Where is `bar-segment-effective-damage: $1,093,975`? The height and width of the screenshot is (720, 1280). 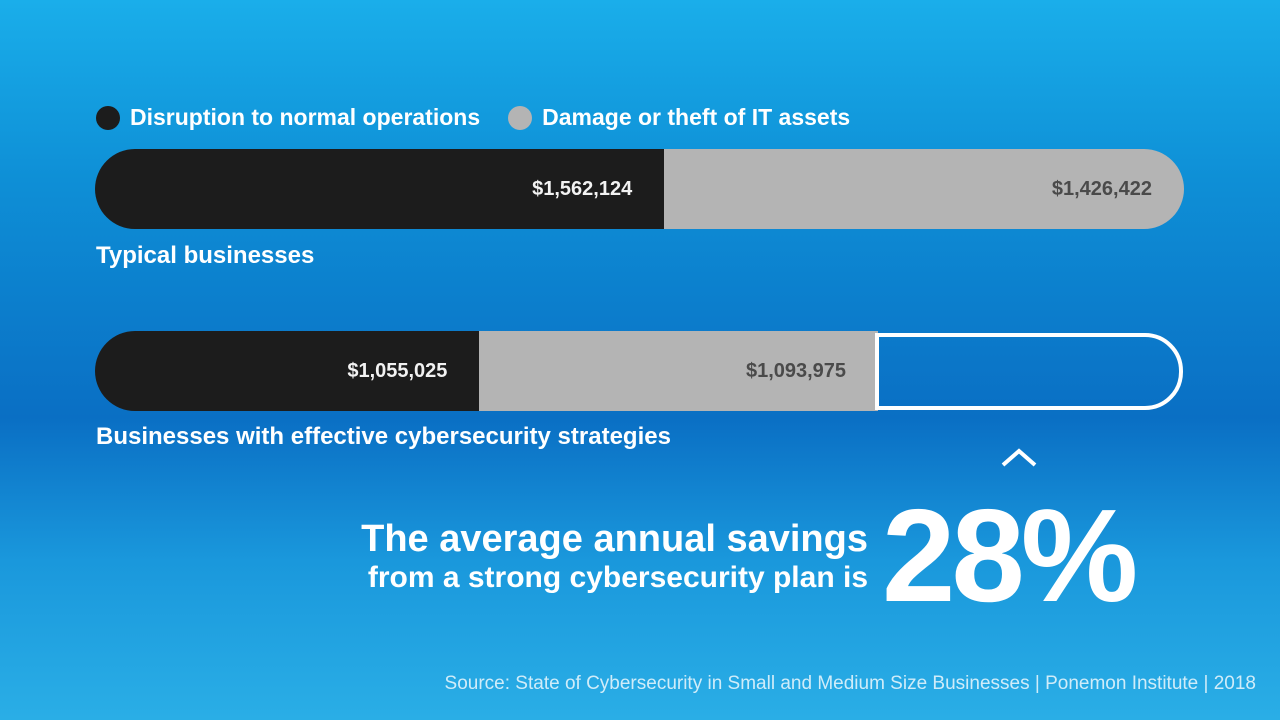
bar-segment-effective-damage: $1,093,975 is located at coordinates (679, 371).